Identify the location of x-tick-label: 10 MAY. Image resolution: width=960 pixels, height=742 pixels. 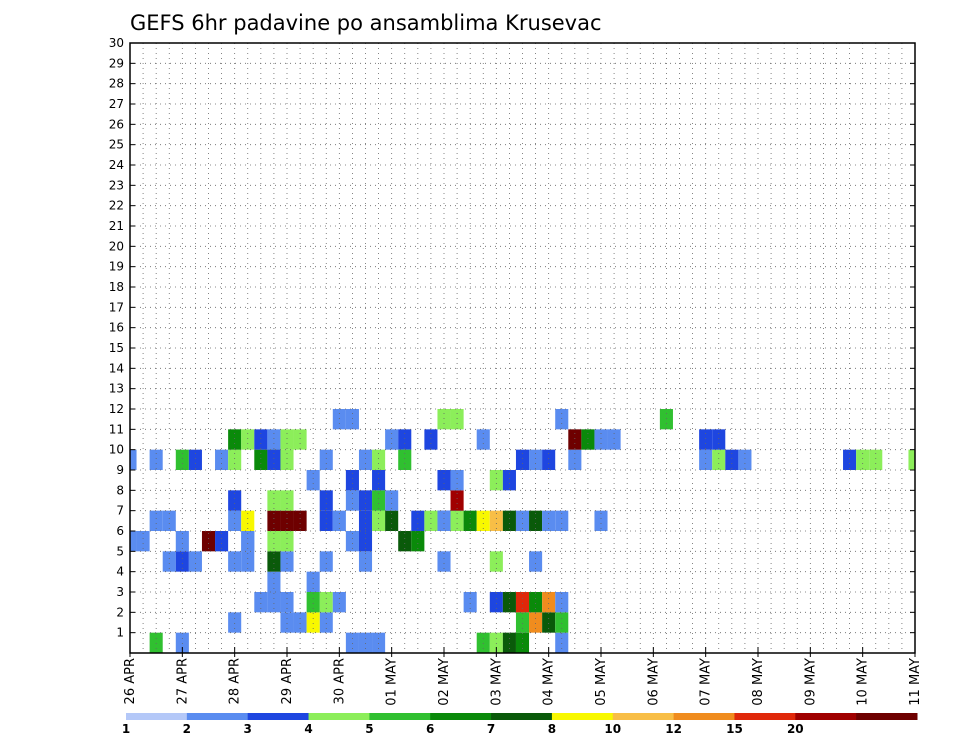
(863, 682).